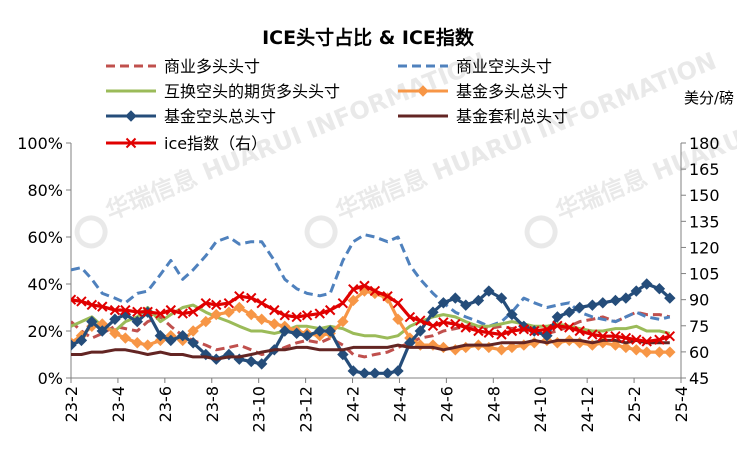  I want to click on y-right-tick-label: 135, so click(704, 221).